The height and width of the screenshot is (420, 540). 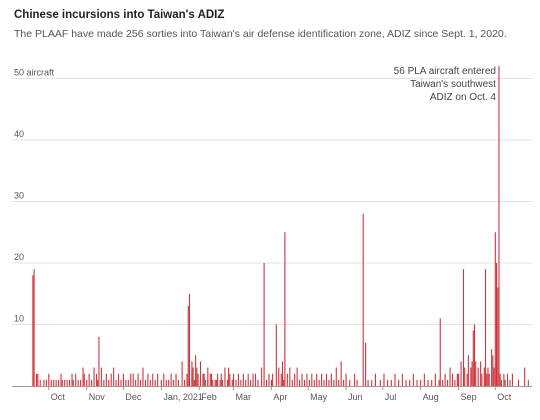 I want to click on x-tick-label: May, so click(x=319, y=397).